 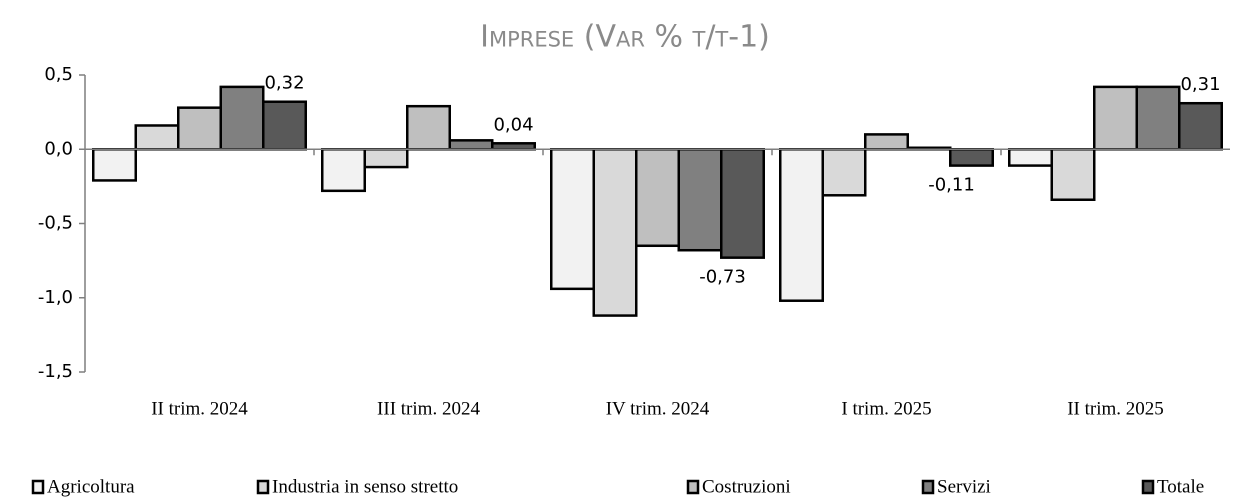 What do you see at coordinates (365, 486) in the screenshot?
I see `legend-label: Industria in senso stretto` at bounding box center [365, 486].